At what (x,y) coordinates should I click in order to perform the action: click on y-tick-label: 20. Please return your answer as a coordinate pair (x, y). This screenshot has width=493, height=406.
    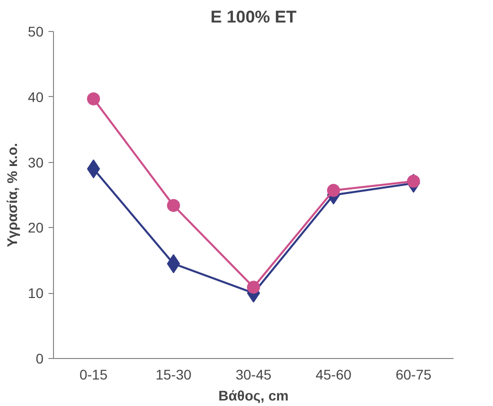
    Looking at the image, I should click on (36, 228).